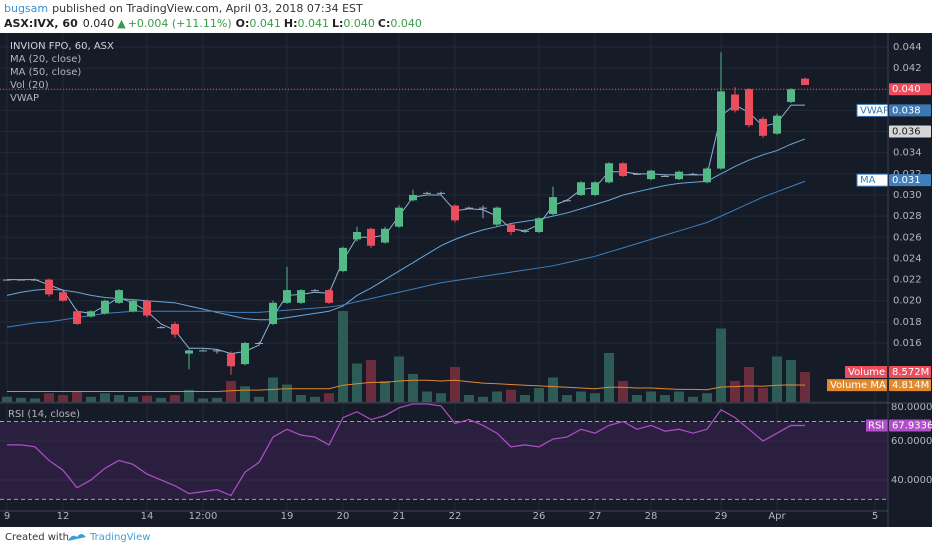 The width and height of the screenshot is (932, 554). Describe the element at coordinates (444, 460) in the screenshot. I see `rsi-band` at that location.